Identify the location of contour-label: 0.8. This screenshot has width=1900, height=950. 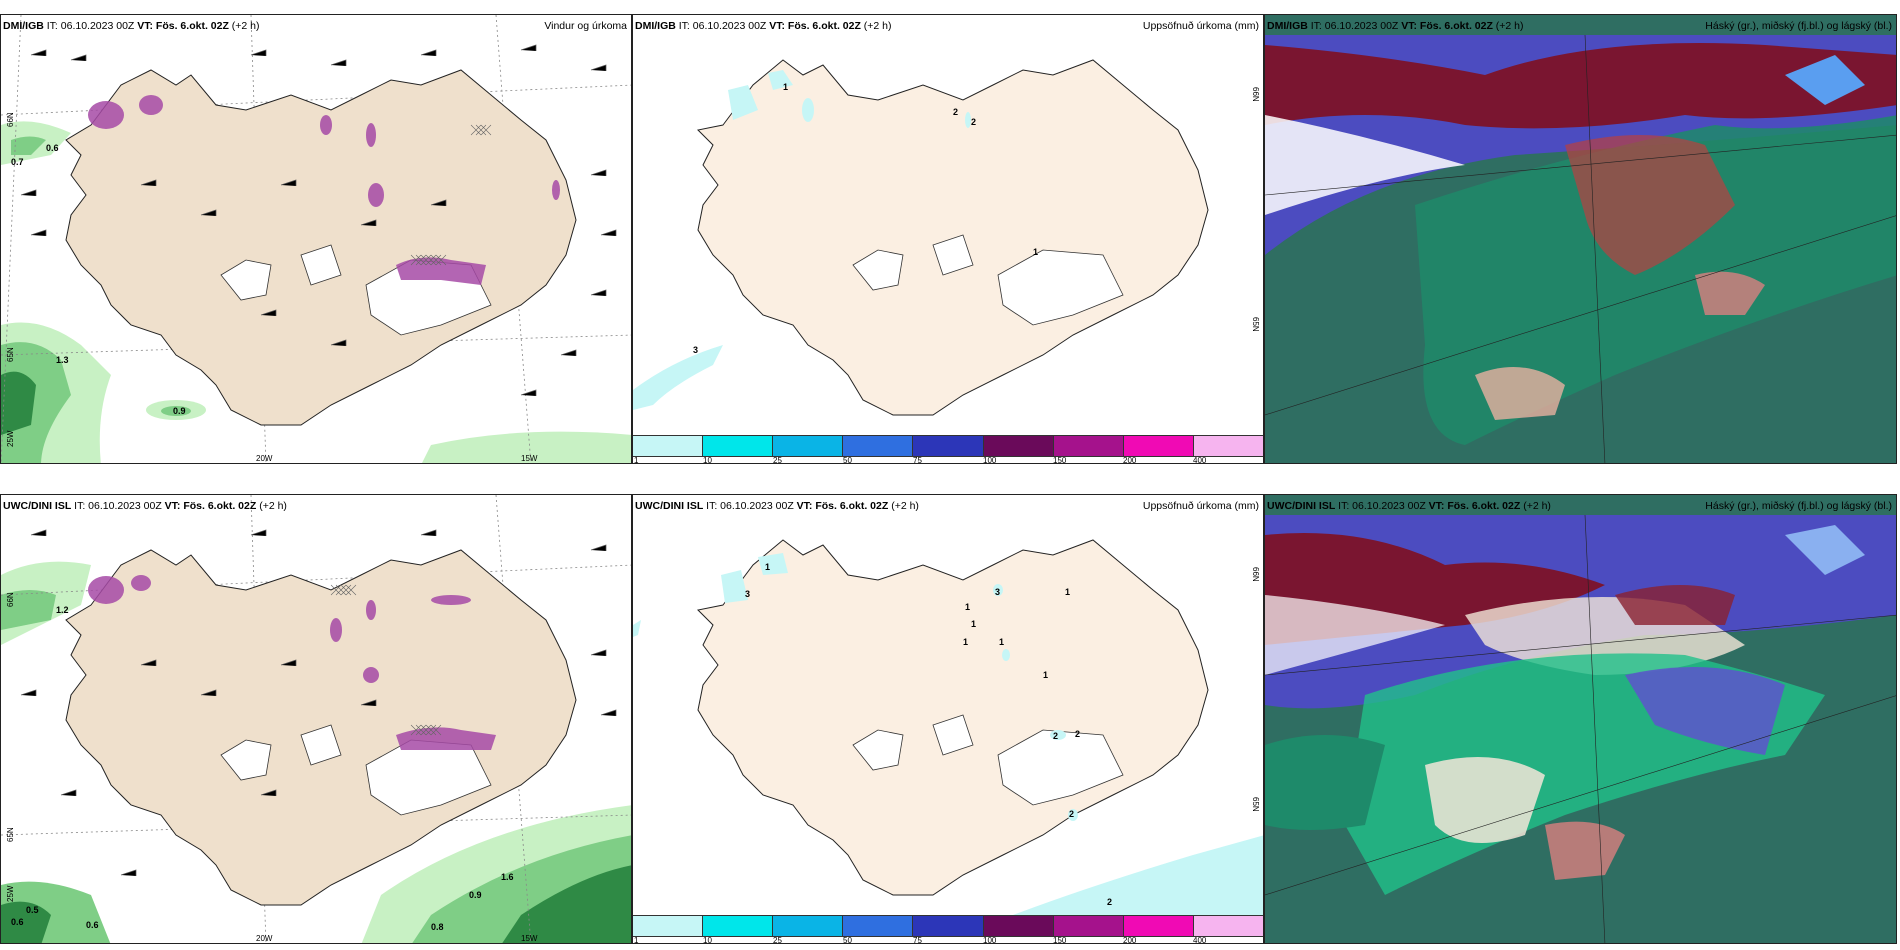
(437, 927).